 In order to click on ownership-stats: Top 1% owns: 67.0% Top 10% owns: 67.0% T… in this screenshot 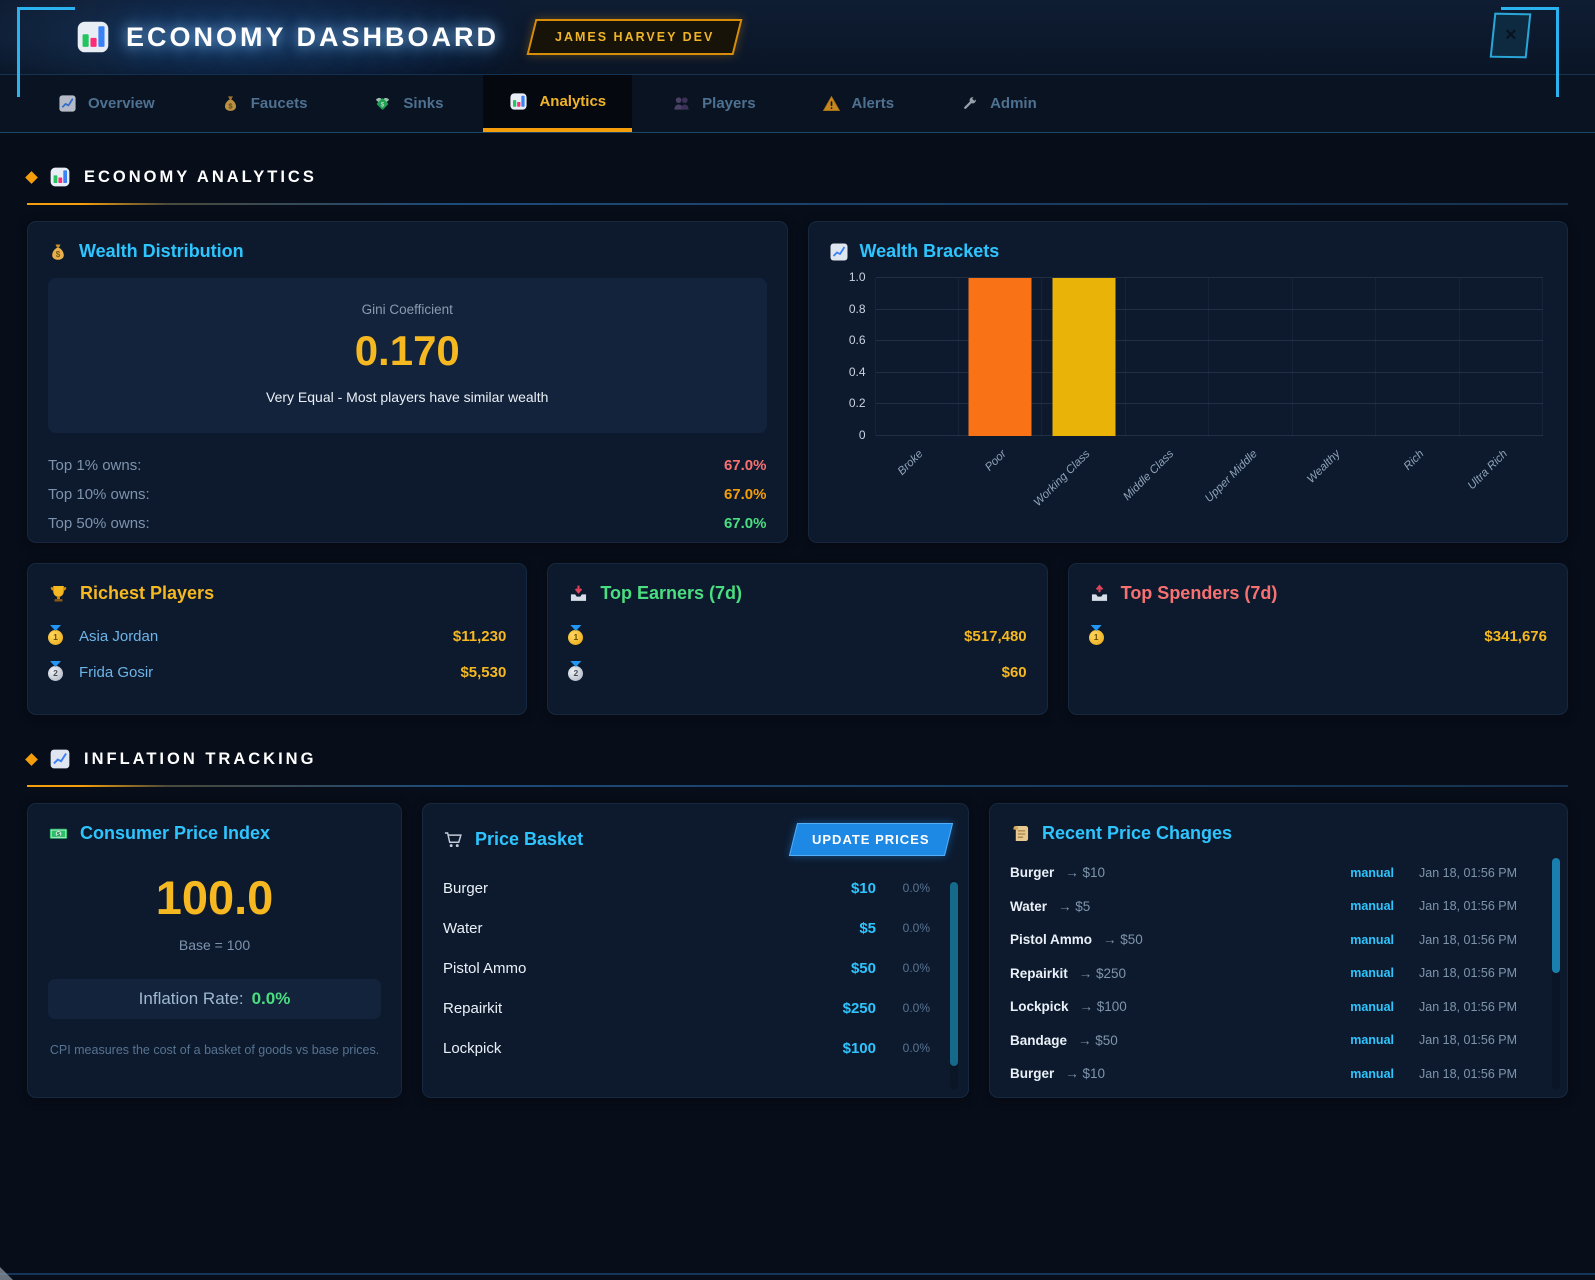, I will do `click(407, 494)`.